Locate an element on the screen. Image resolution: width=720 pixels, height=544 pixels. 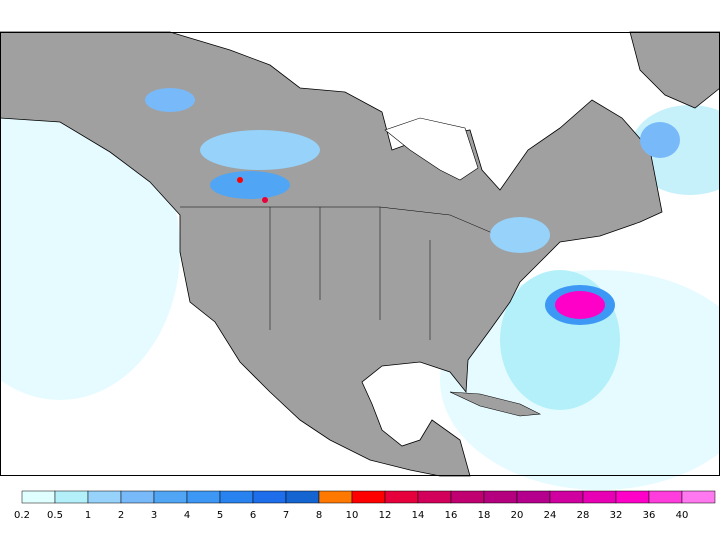
legend-label: 12 is located at coordinates (385, 515).